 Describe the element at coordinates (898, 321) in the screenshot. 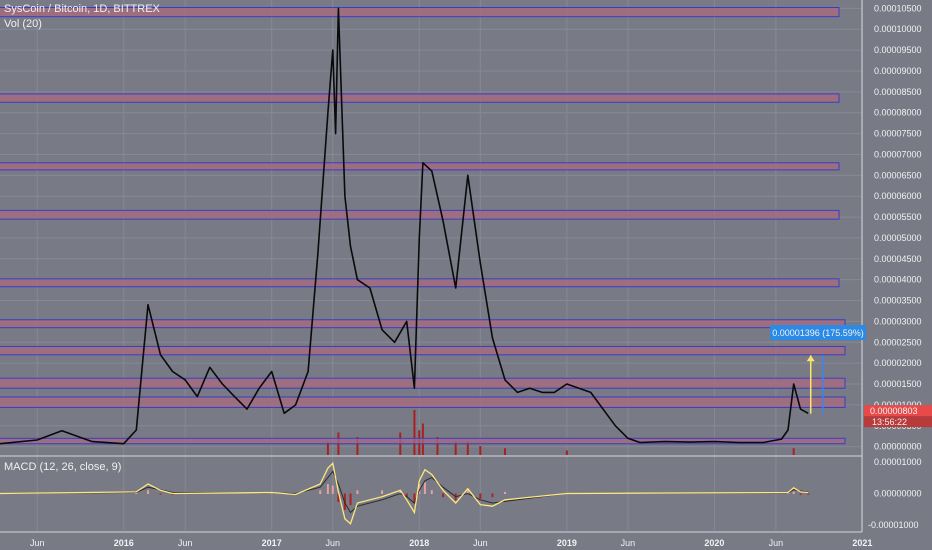

I see `price-tick-label: 0.00003000` at that location.